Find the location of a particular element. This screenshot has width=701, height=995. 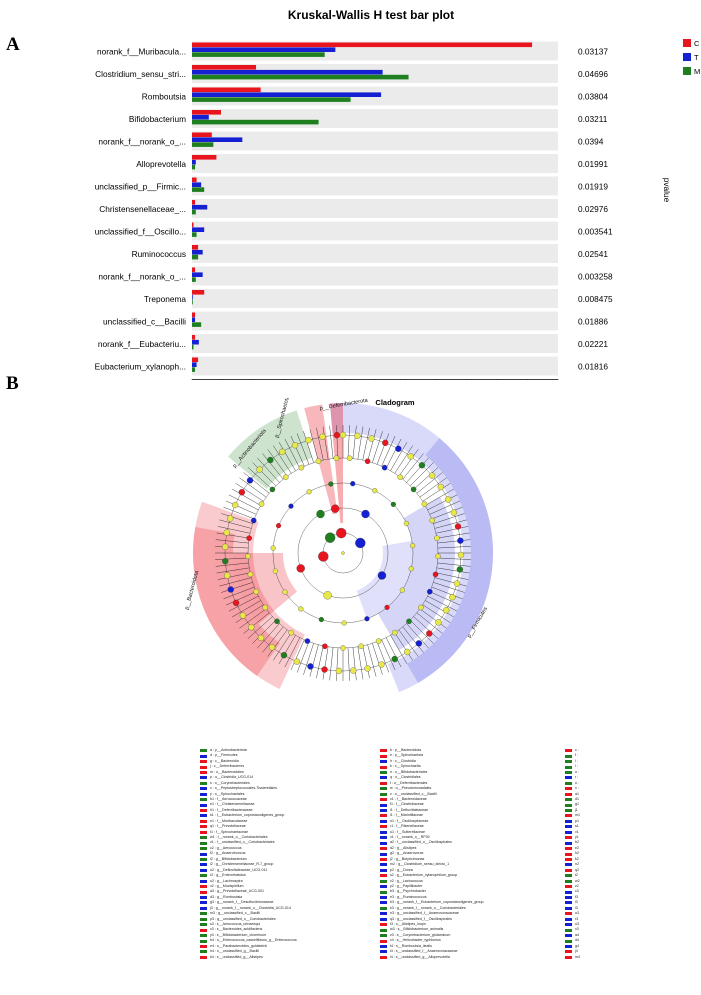

legend-entry-label: c1 : f__Bacteroidaceae is located at coordinates (408, 798).